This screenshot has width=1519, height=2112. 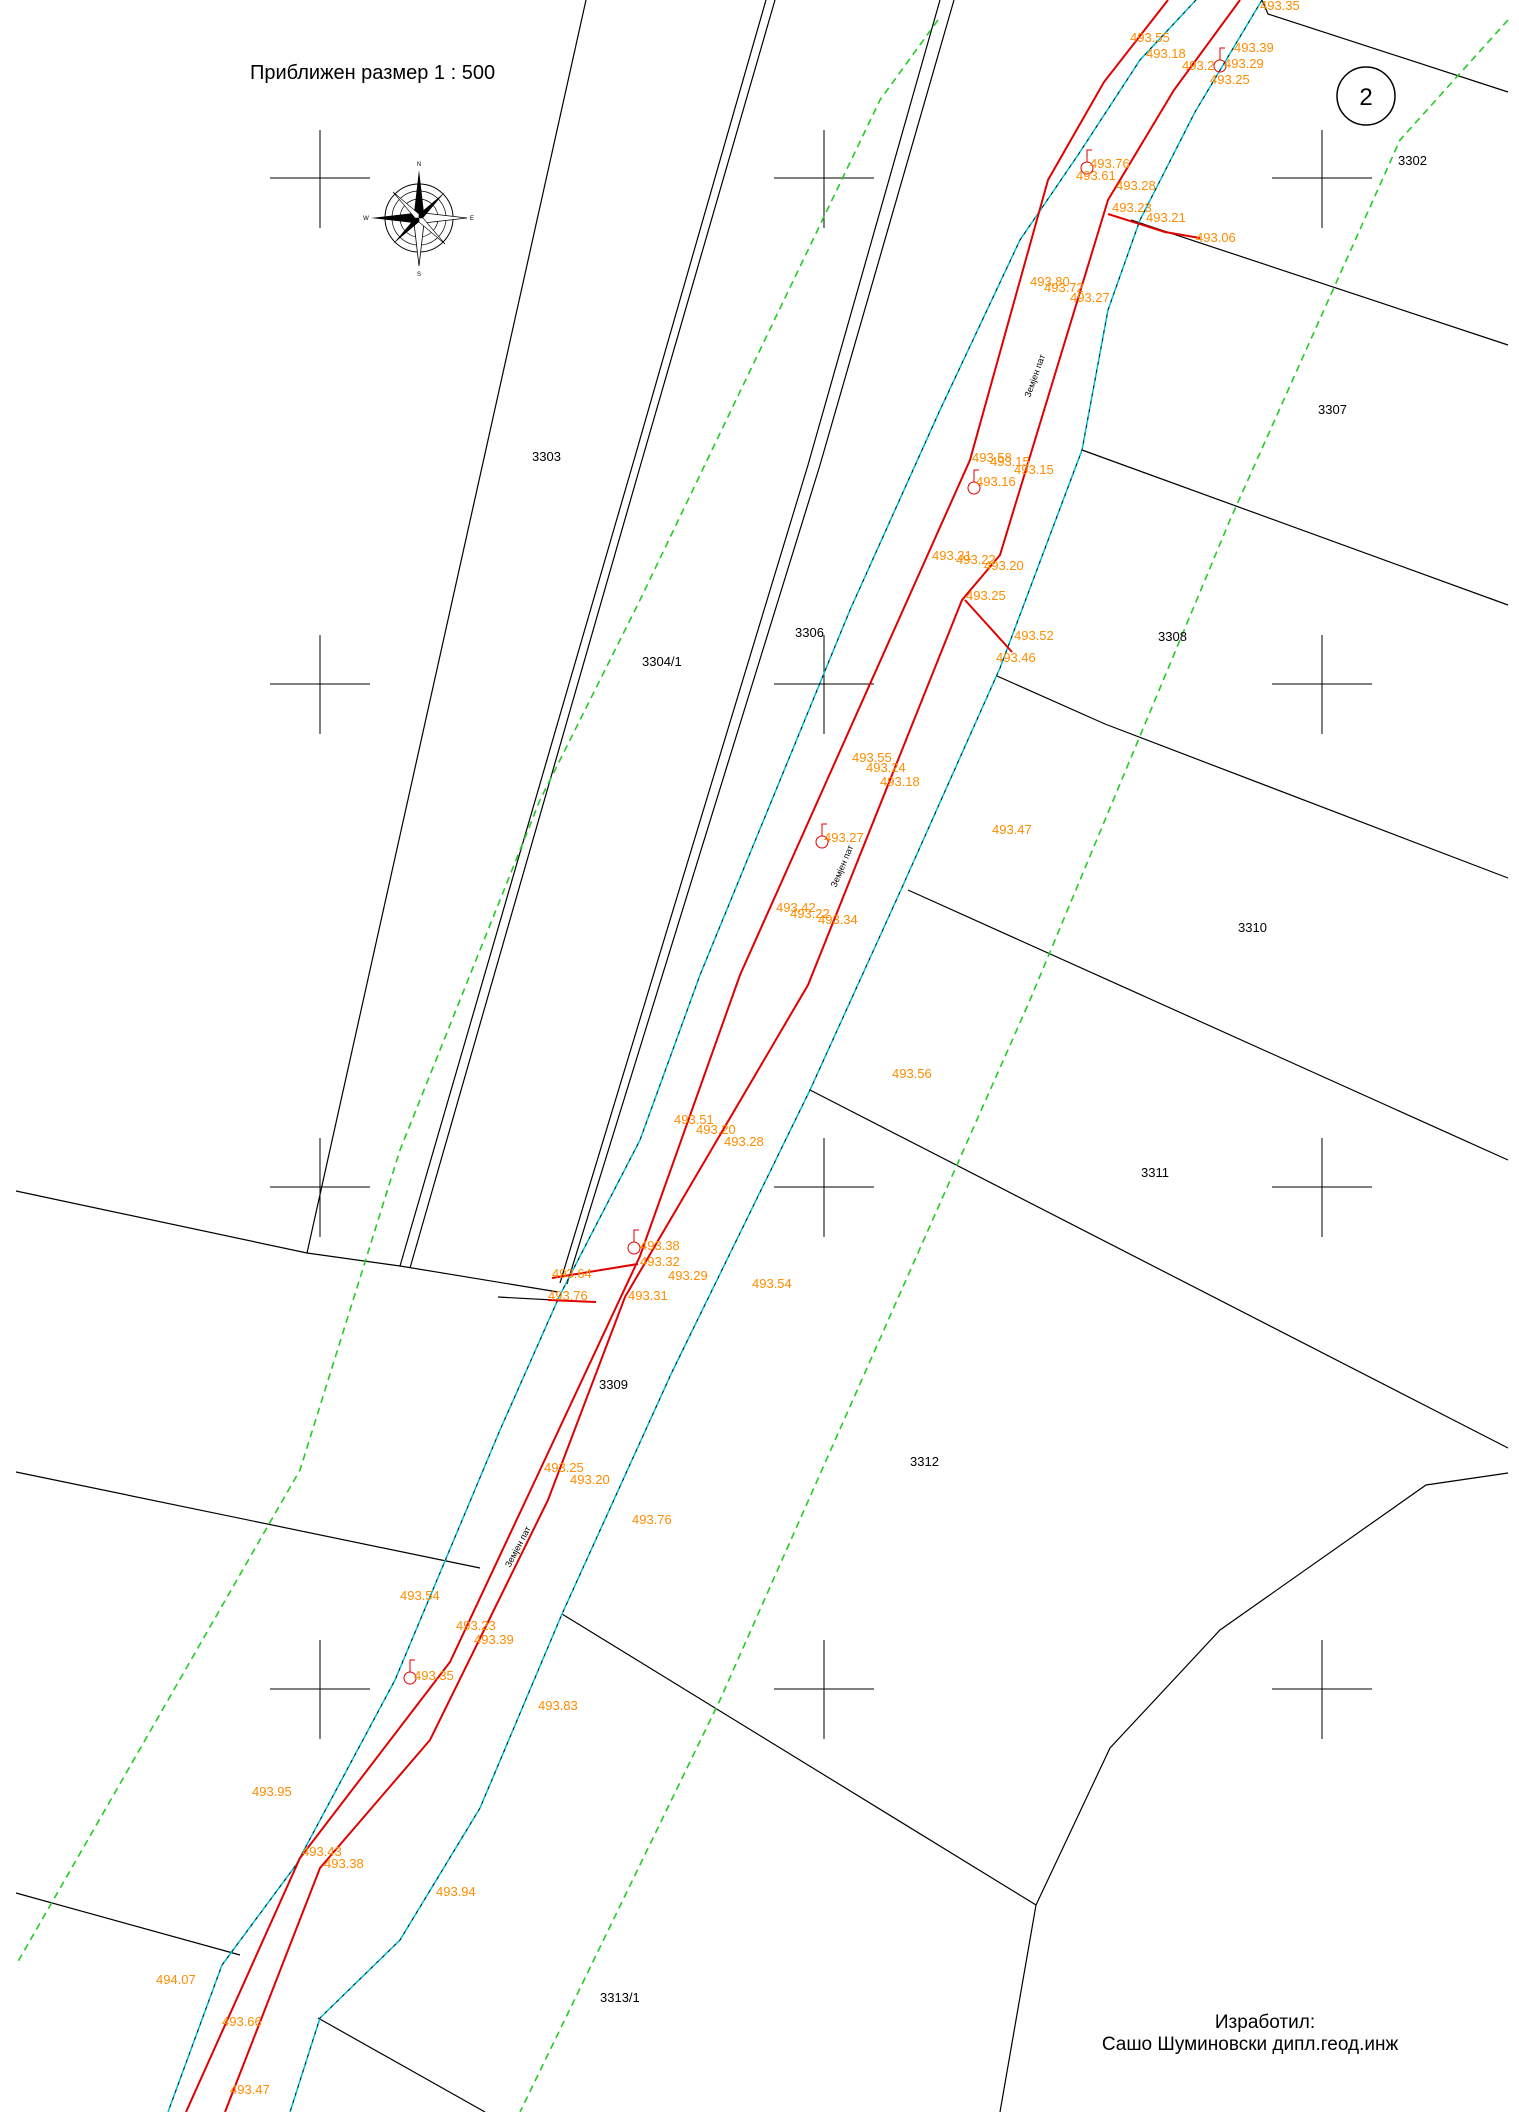 What do you see at coordinates (662, 661) in the screenshot?
I see `parcel-number: 3304/1` at bounding box center [662, 661].